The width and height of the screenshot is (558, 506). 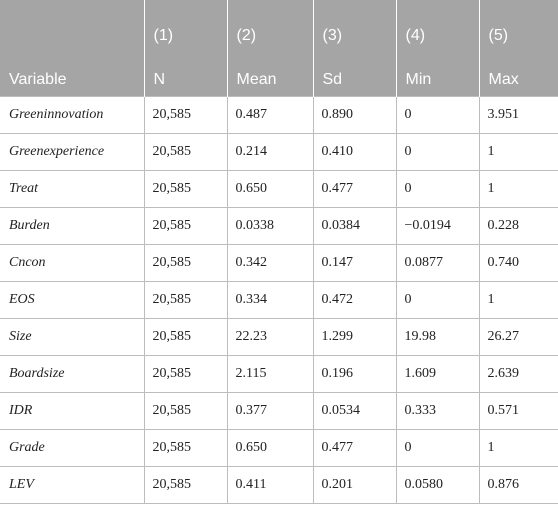 What do you see at coordinates (354, 336) in the screenshot?
I see `sd-cell: 1.299` at bounding box center [354, 336].